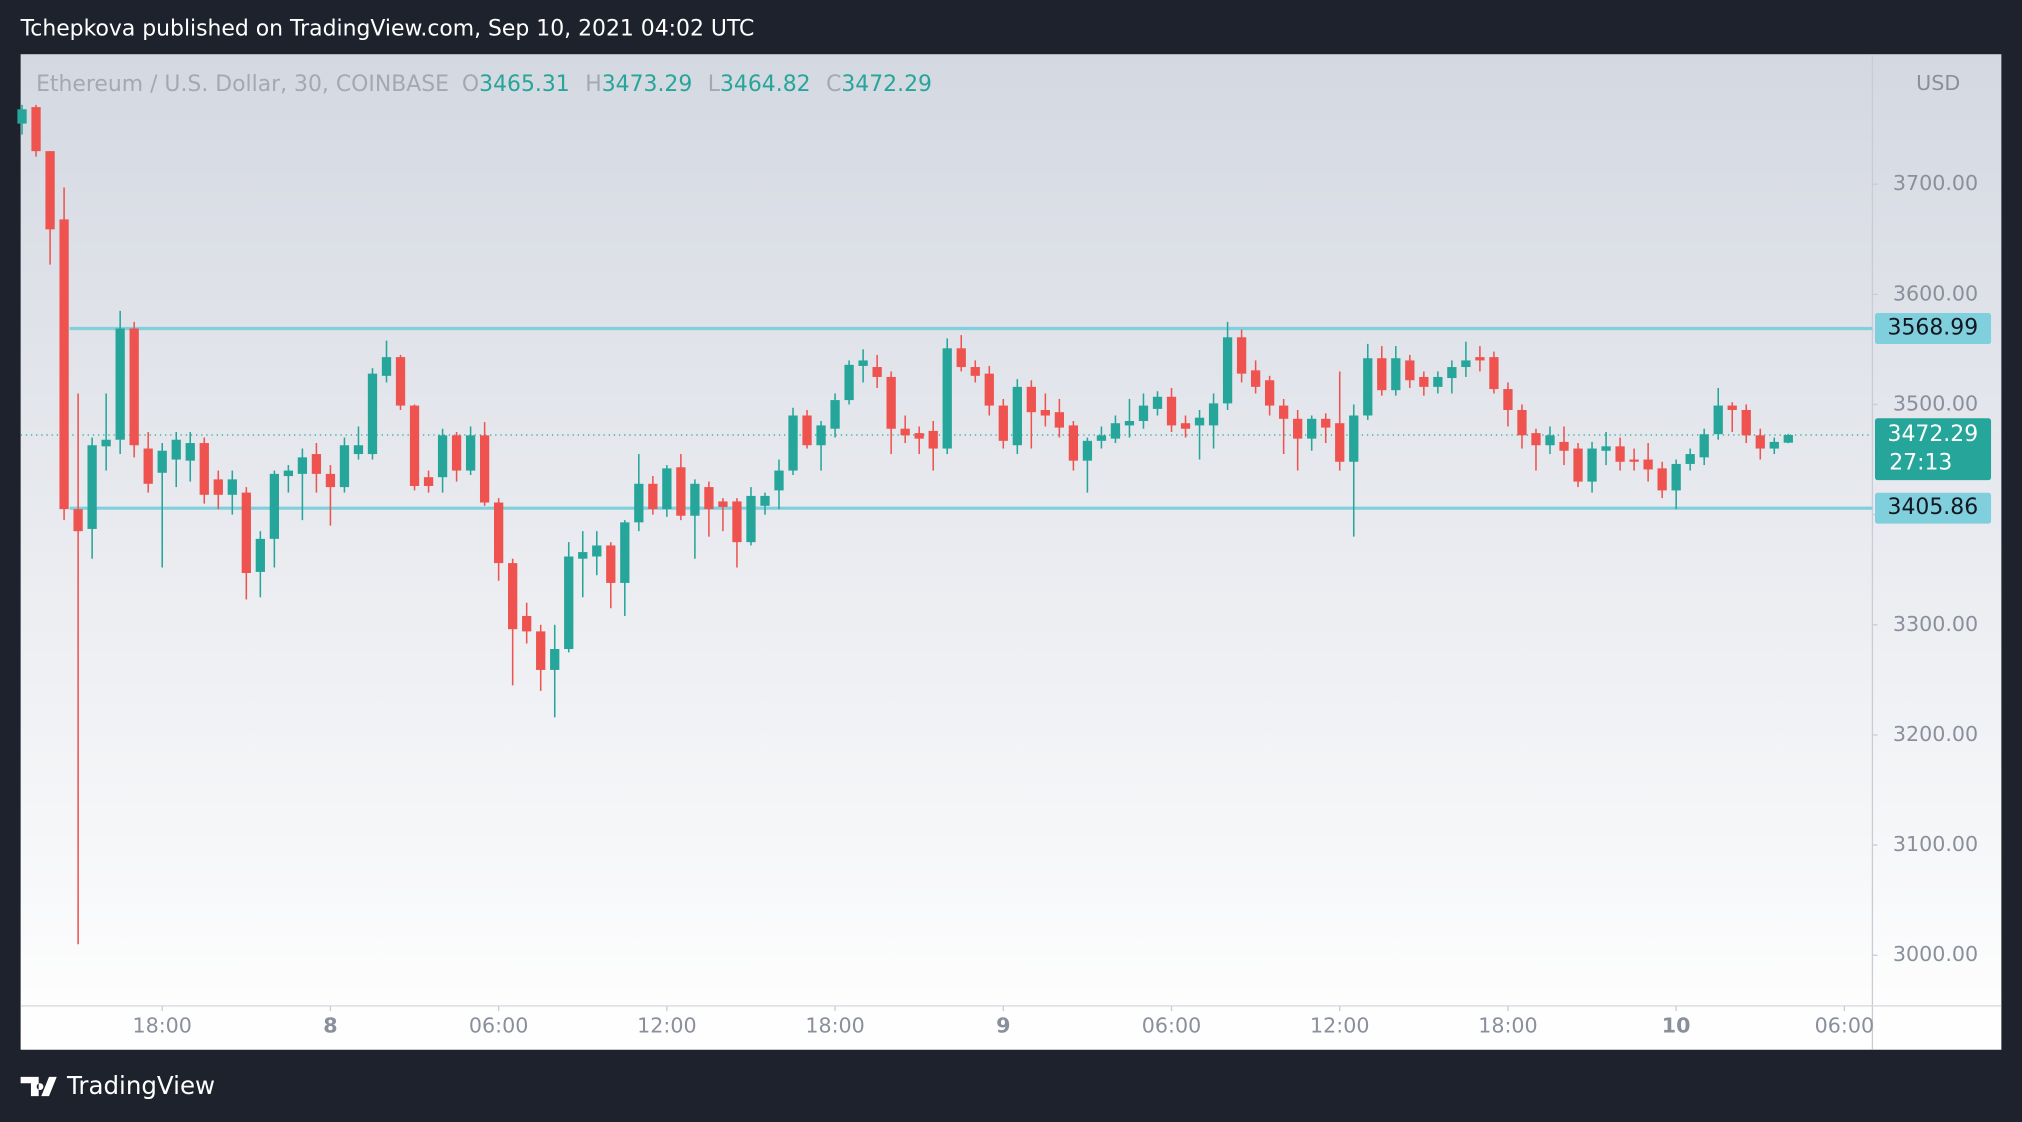  Describe the element at coordinates (242, 84) in the screenshot. I see `legend-symbol: Ethereum / U.S. Dollar, 30, COINBASE` at that location.